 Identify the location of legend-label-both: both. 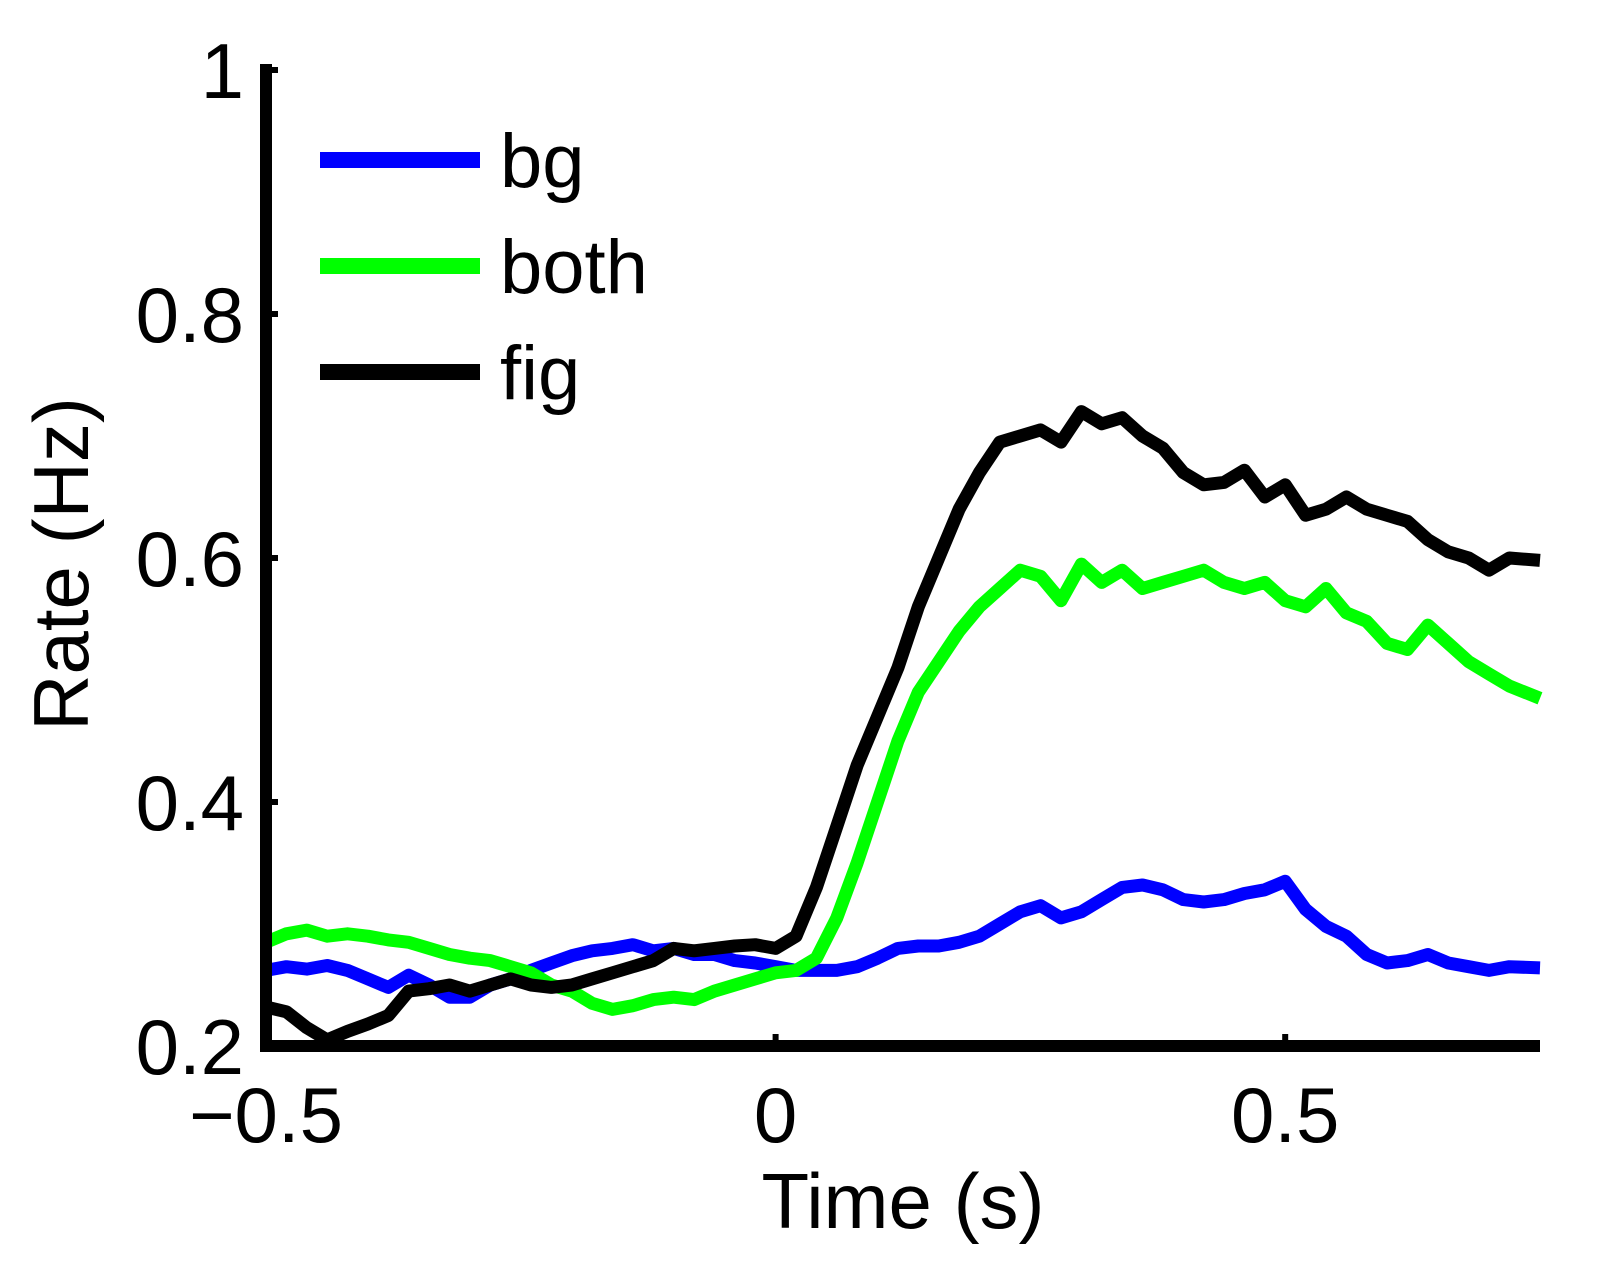
(574, 267).